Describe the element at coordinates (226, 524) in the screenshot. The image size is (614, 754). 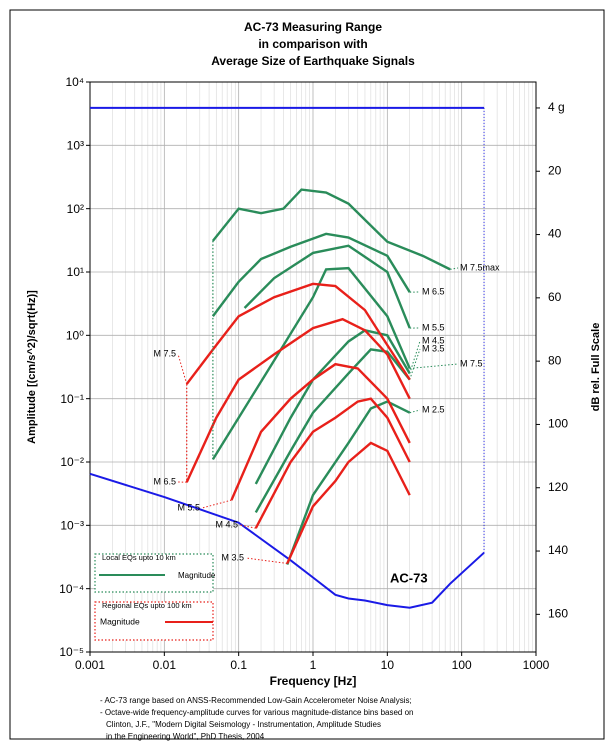
I see `series-label: M 4.5` at that location.